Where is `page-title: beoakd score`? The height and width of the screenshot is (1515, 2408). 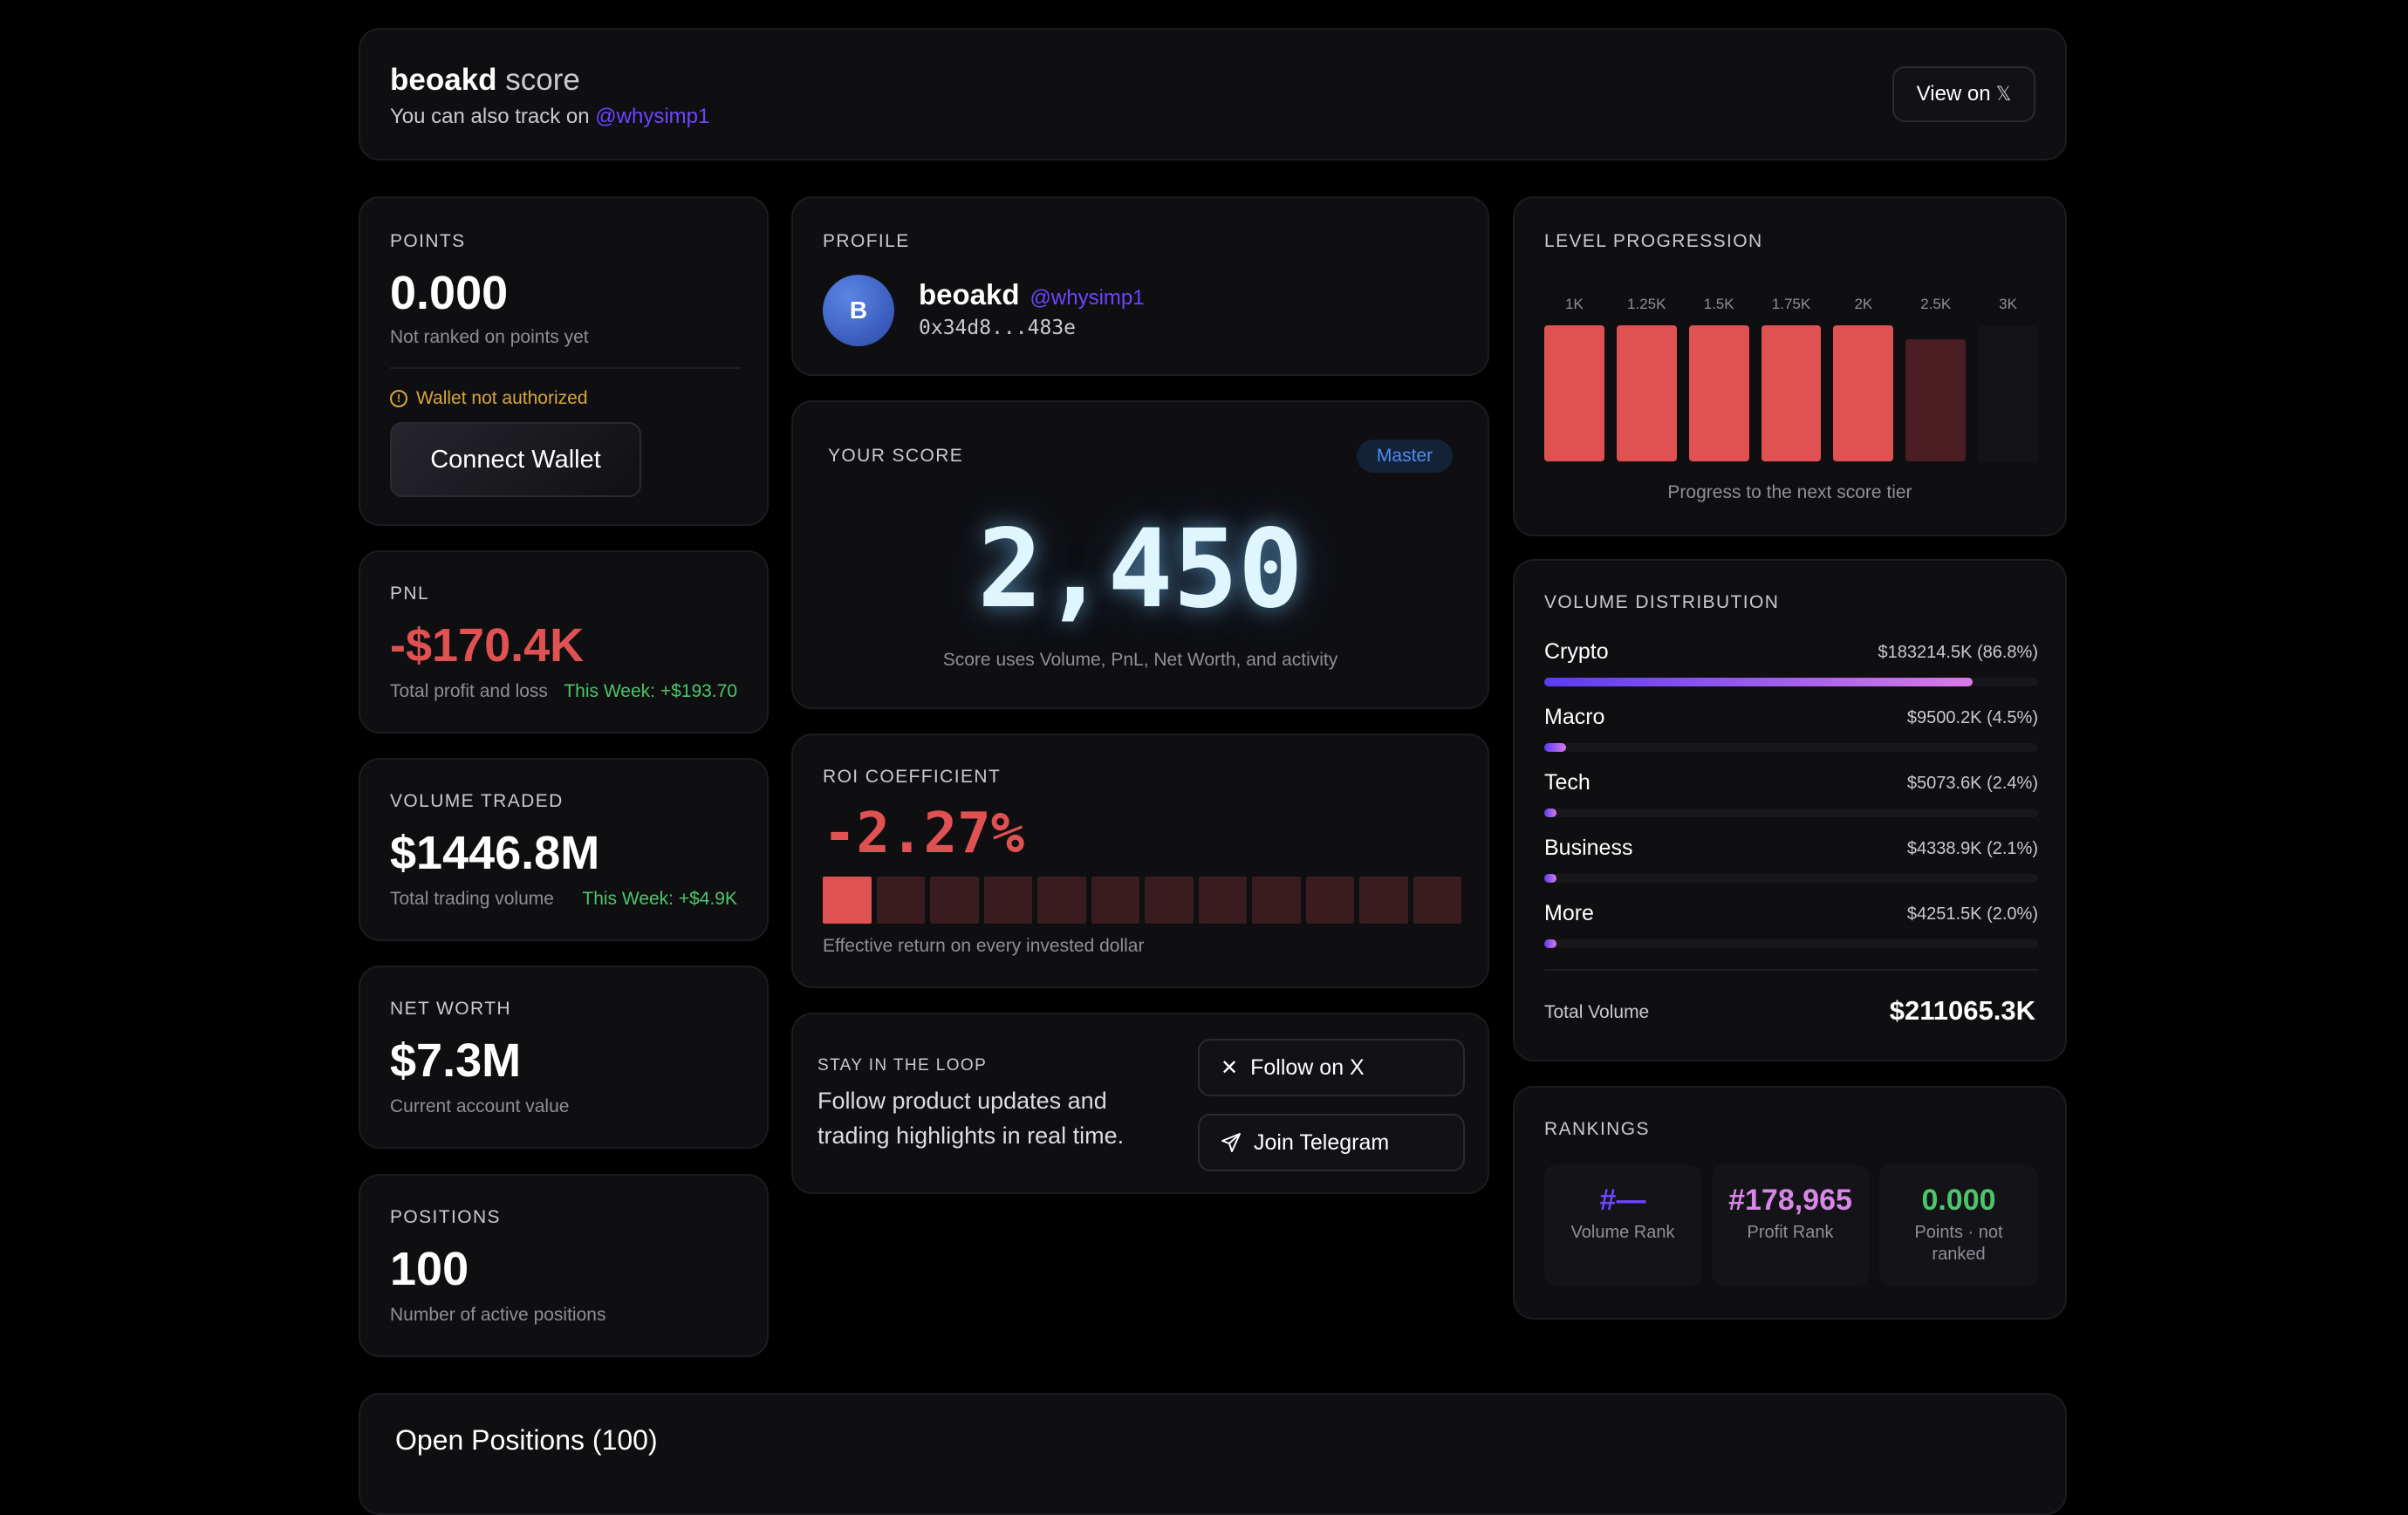 page-title: beoakd score is located at coordinates (485, 80).